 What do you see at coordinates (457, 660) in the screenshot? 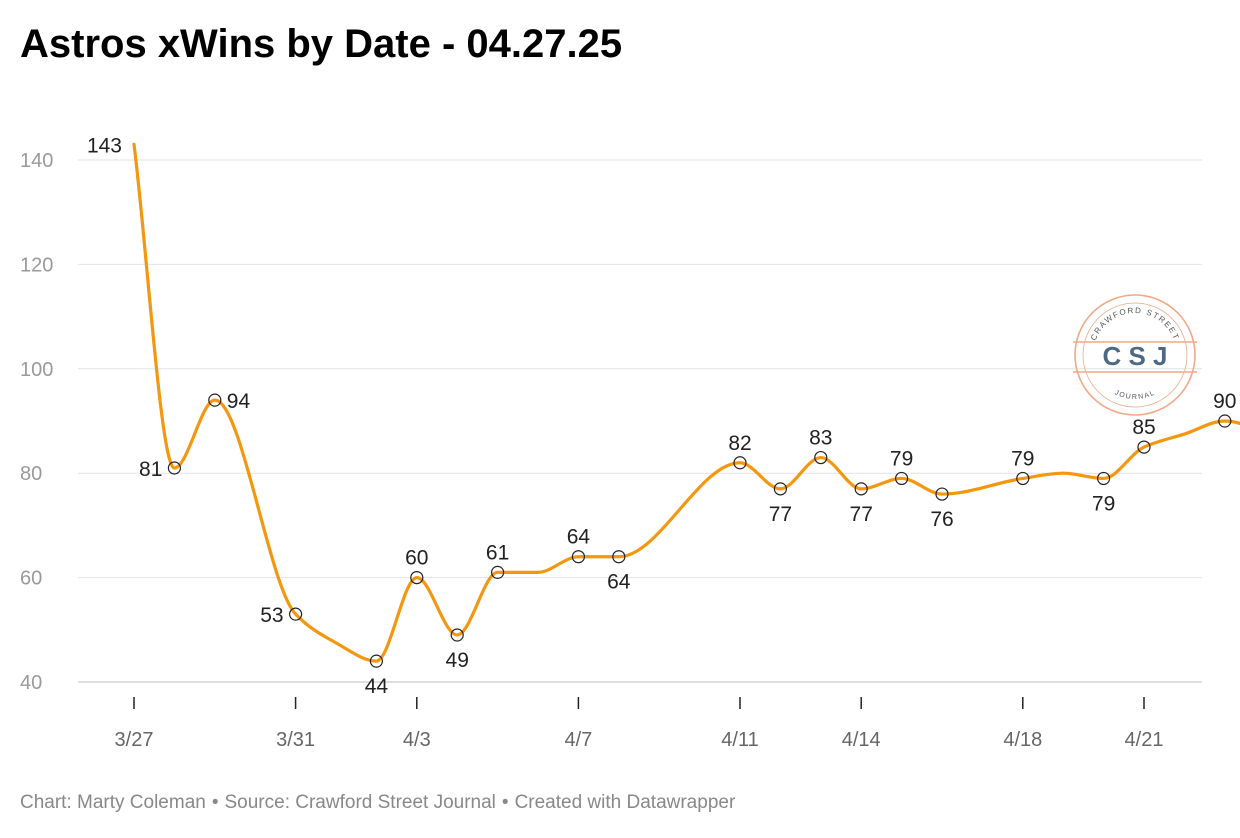
I see `data-label: 49` at bounding box center [457, 660].